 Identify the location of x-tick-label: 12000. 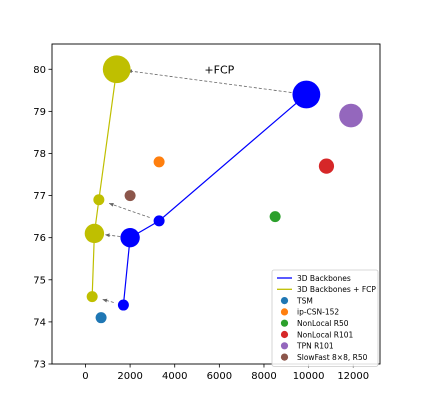
(353, 376).